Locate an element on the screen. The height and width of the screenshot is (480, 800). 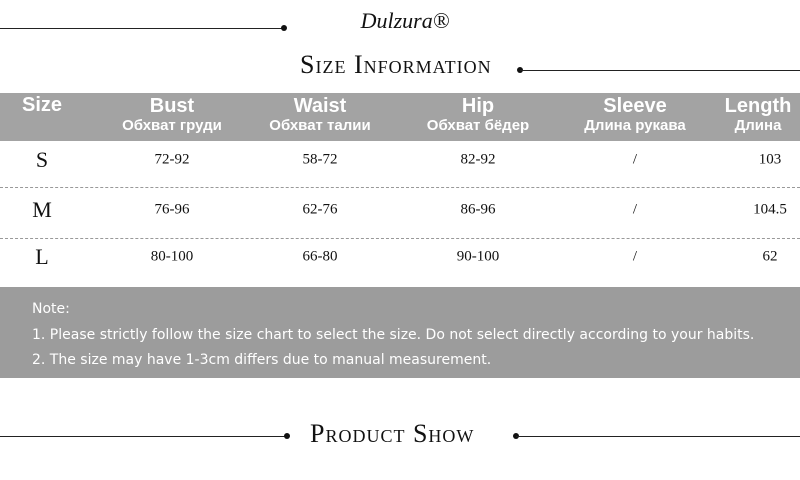
note-label: Note: is located at coordinates (51, 309).